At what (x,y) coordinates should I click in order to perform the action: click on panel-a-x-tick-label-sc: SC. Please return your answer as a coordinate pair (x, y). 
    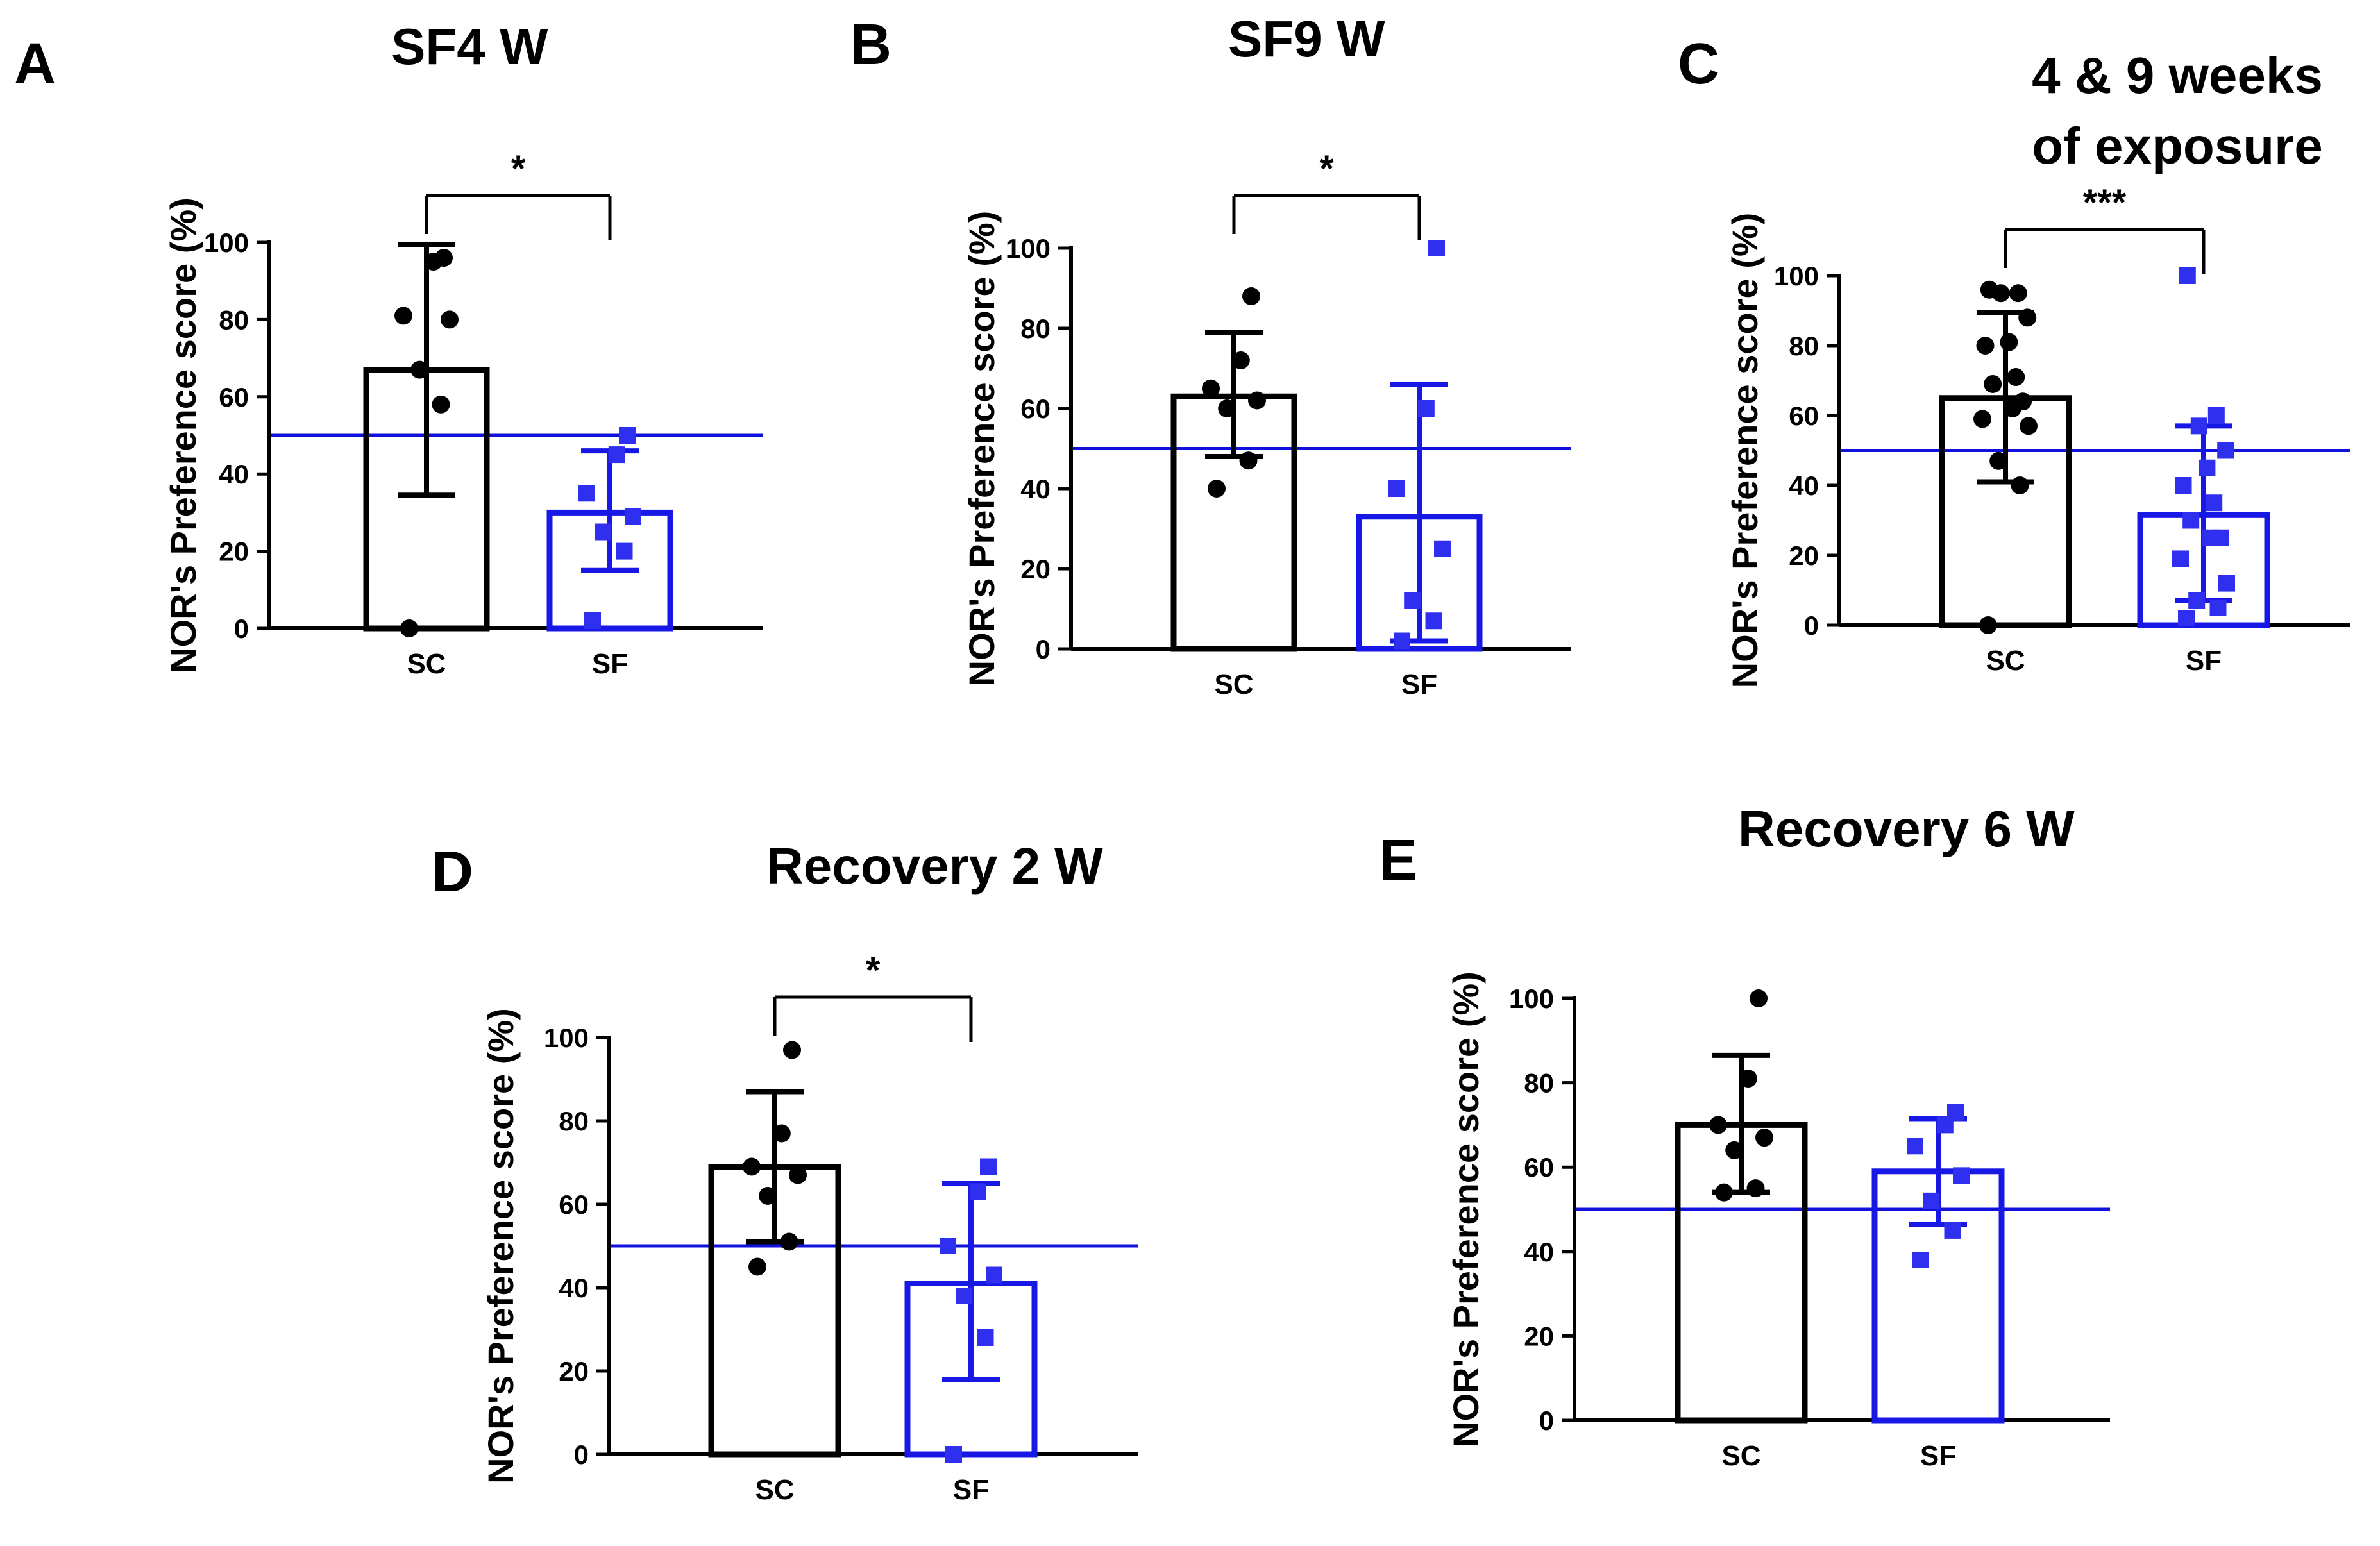
    Looking at the image, I should click on (426, 664).